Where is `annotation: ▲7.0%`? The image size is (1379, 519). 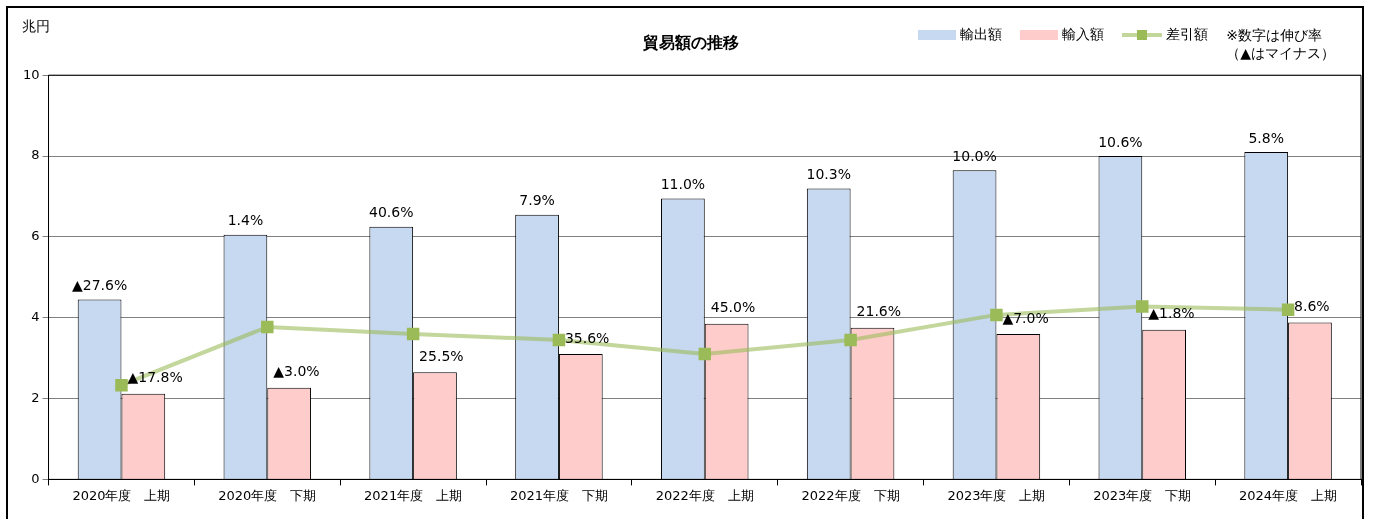
annotation: ▲7.0% is located at coordinates (1025, 317).